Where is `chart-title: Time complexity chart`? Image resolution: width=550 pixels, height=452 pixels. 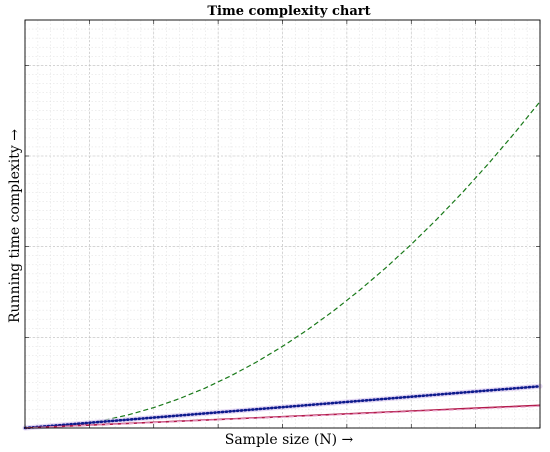 chart-title: Time complexity chart is located at coordinates (288, 11).